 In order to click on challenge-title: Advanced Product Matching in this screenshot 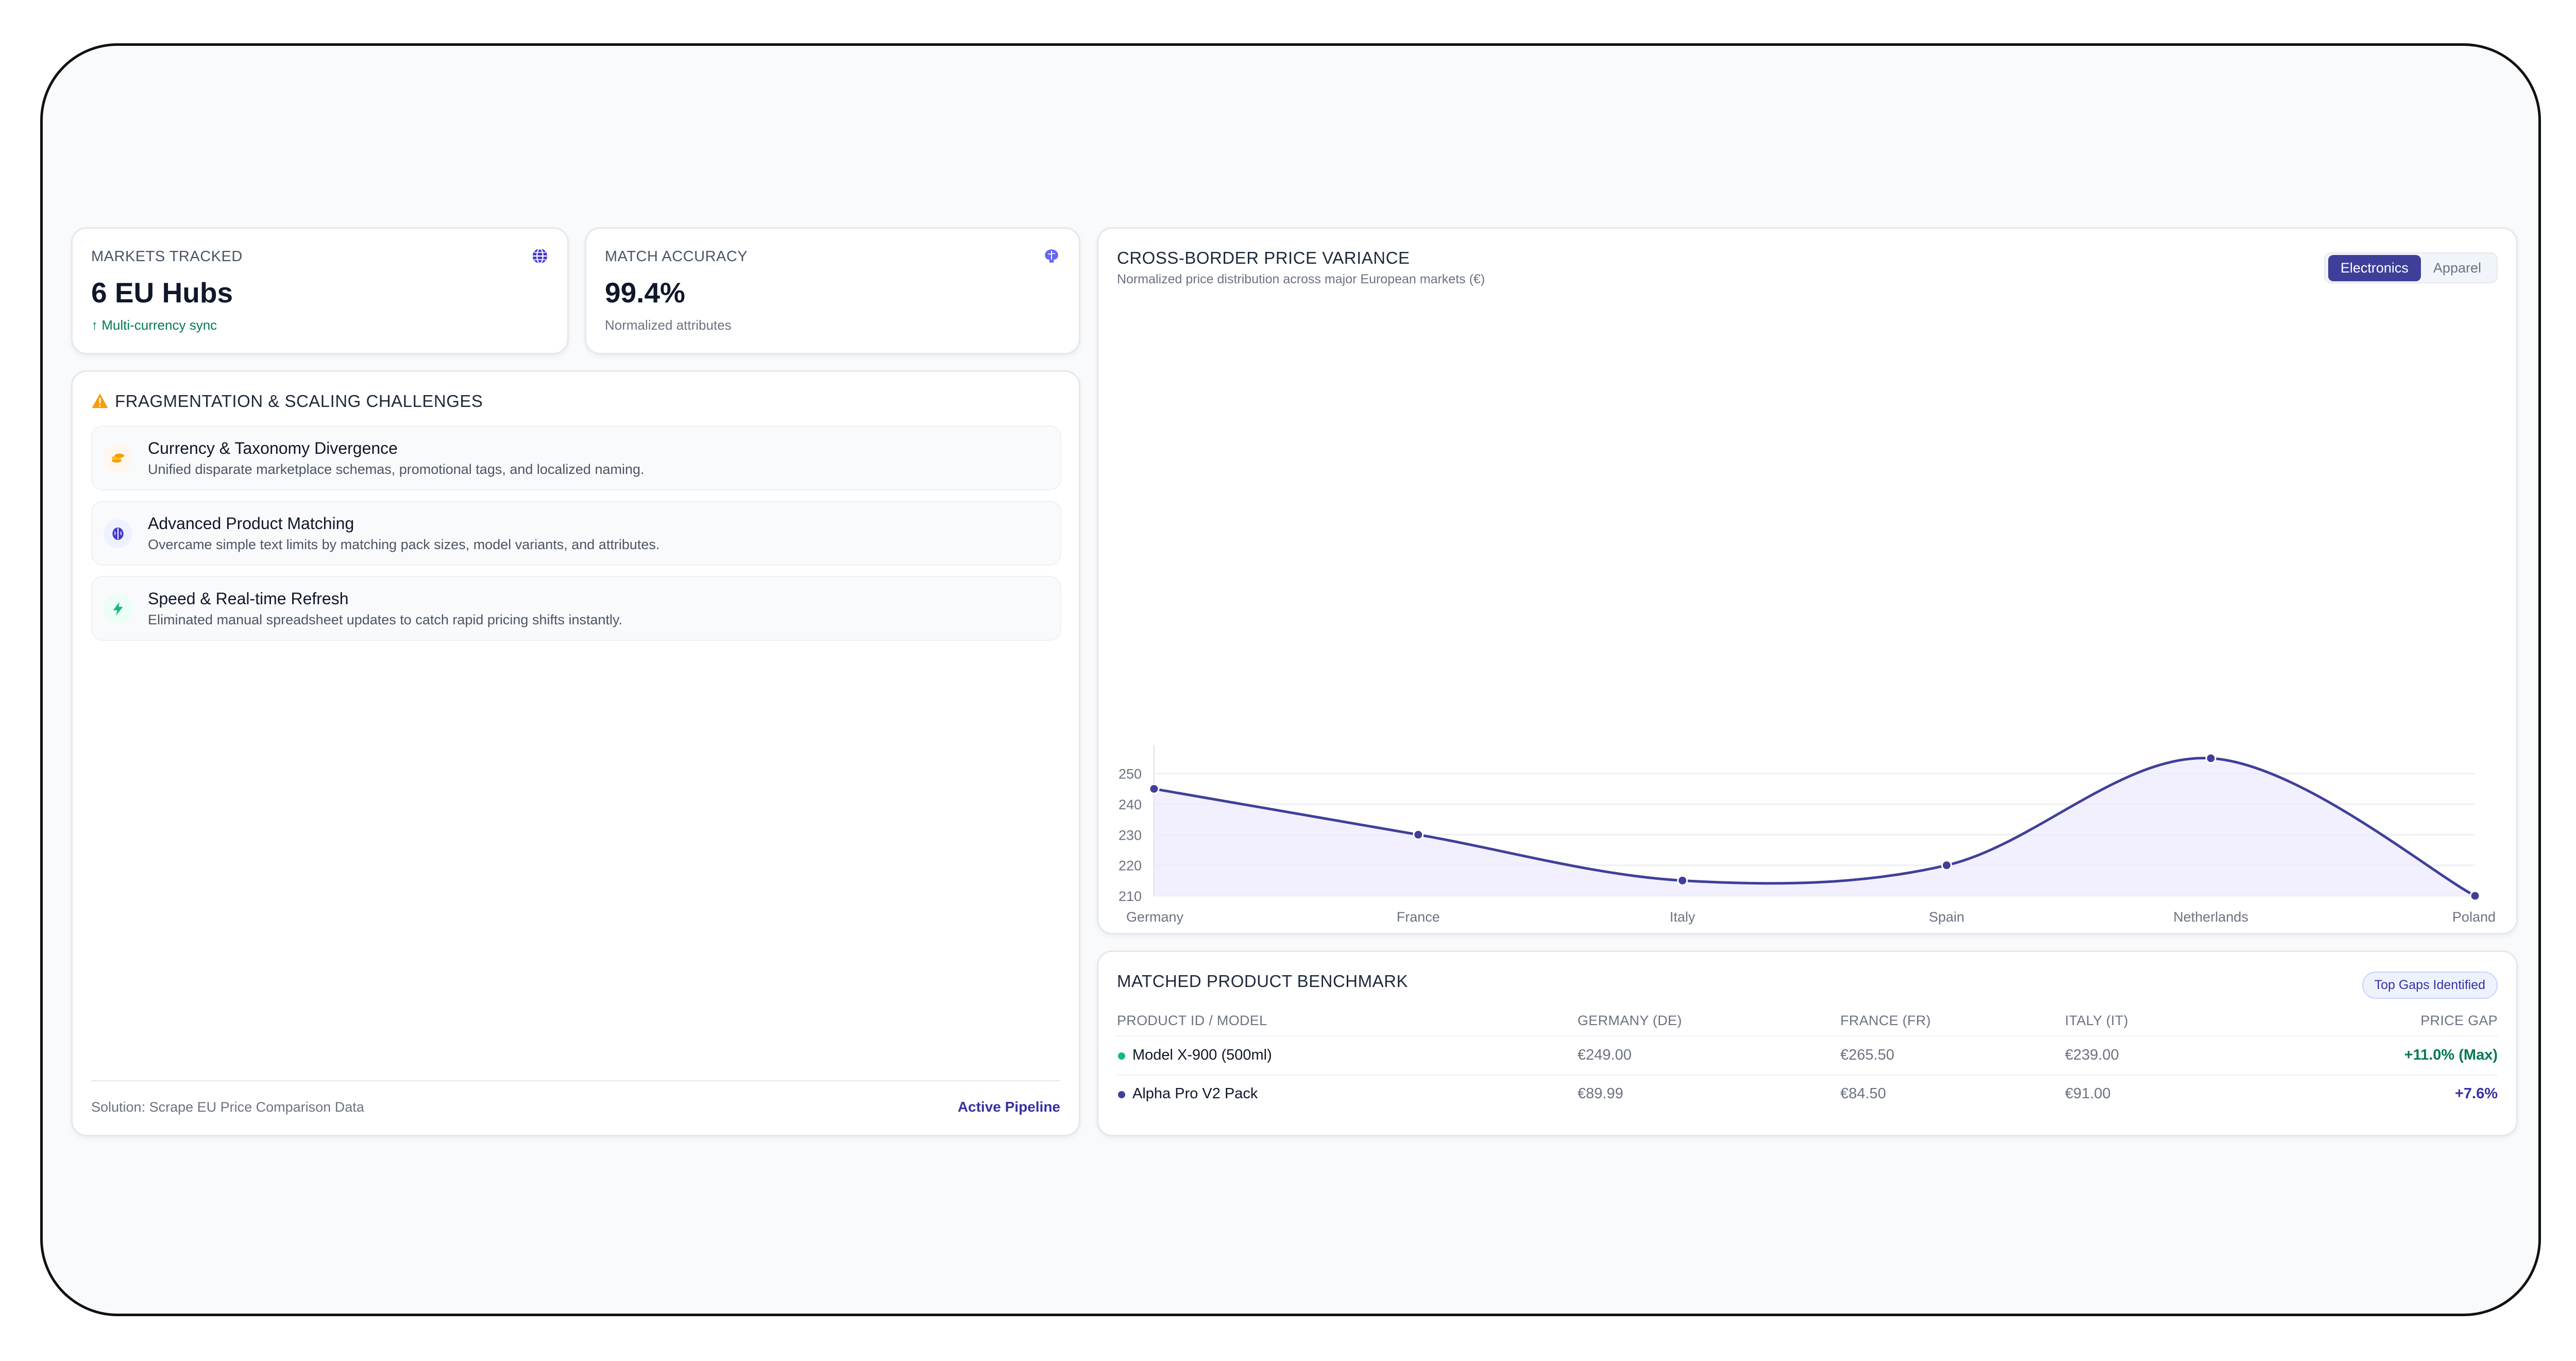, I will do `click(251, 523)`.